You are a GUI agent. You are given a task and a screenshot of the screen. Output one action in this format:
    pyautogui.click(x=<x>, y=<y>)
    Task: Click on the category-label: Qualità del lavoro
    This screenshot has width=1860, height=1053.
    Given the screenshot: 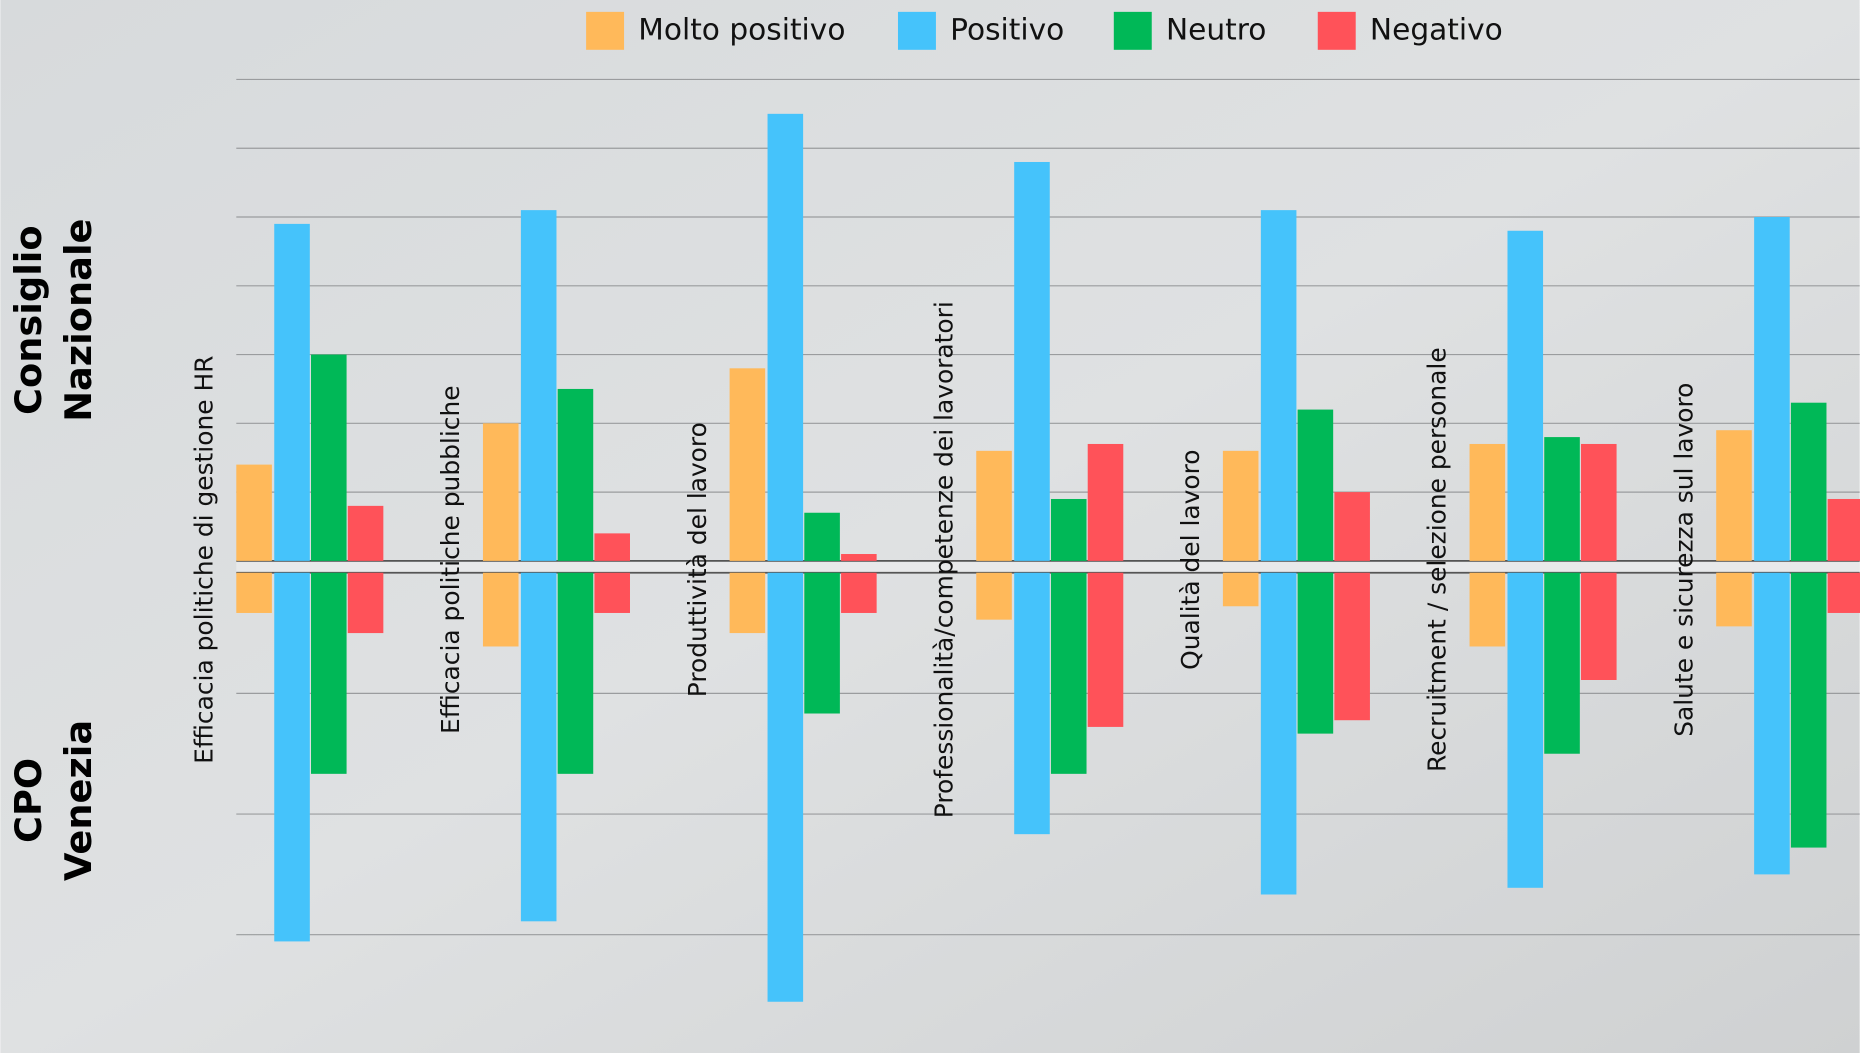 What is the action you would take?
    pyautogui.click(x=1190, y=560)
    